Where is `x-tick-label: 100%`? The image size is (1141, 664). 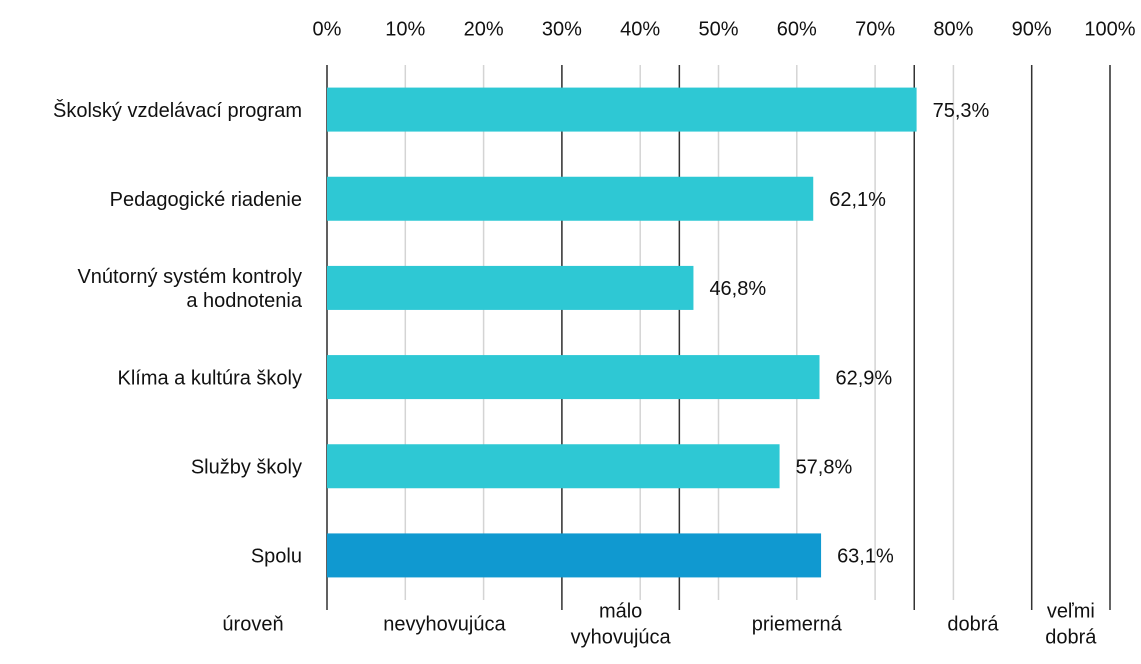
x-tick-label: 100% is located at coordinates (1109, 29).